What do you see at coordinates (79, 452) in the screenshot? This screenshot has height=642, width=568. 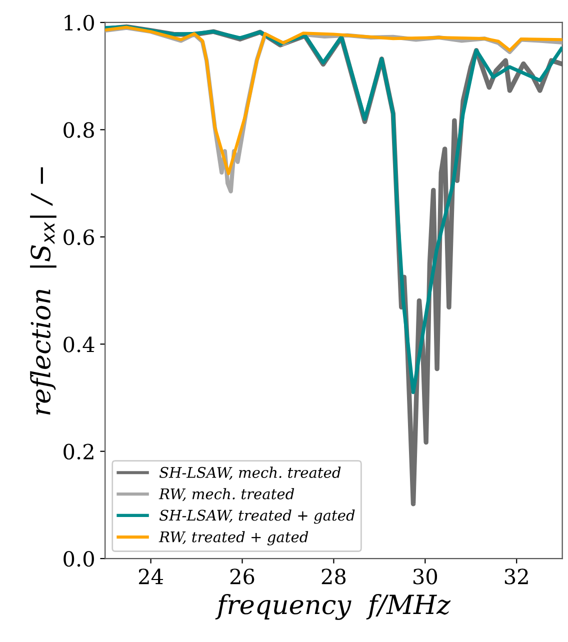 I see `y-tick-label: 0.2` at bounding box center [79, 452].